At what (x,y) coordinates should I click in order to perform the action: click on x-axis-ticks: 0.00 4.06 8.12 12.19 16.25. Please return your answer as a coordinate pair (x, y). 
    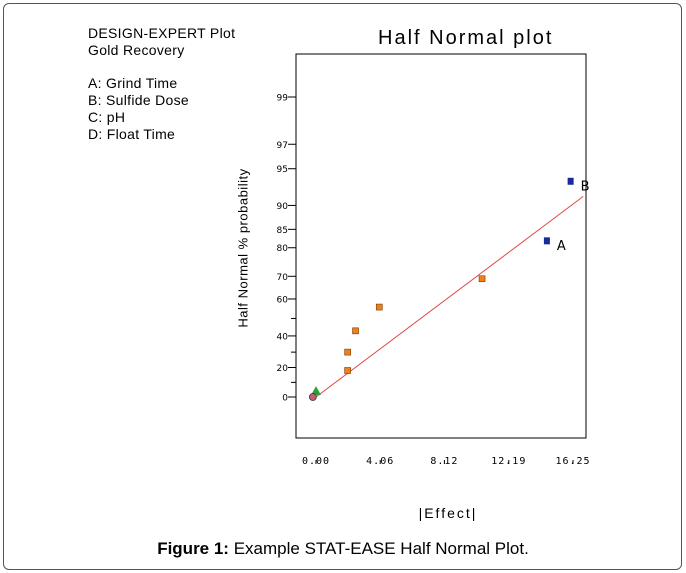
    Looking at the image, I should click on (446, 461).